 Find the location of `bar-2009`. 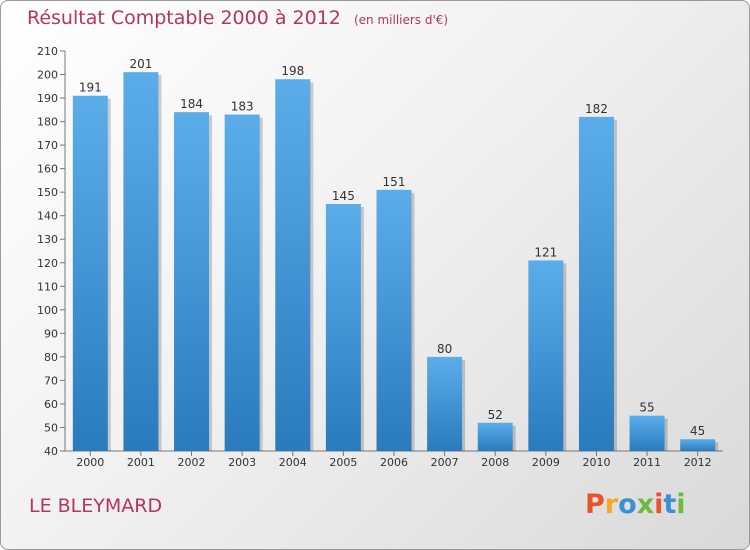

bar-2009 is located at coordinates (546, 355).